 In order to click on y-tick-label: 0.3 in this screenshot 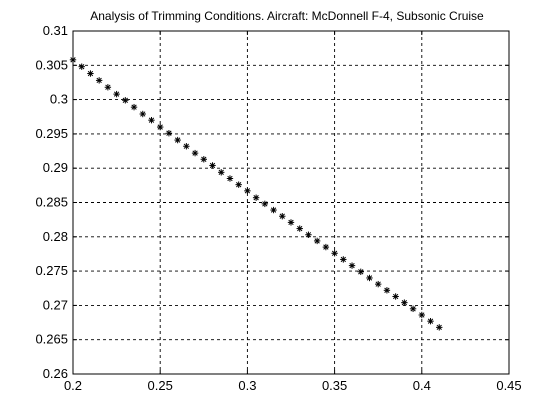, I will do `click(59, 99)`.